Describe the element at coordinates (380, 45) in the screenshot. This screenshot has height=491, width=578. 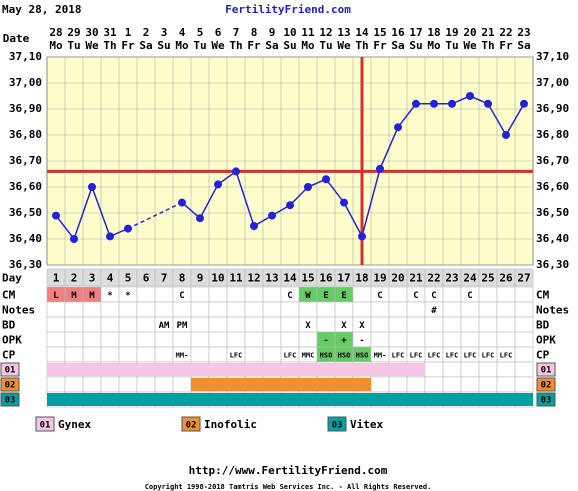
I see `weekday-label: Fr` at that location.